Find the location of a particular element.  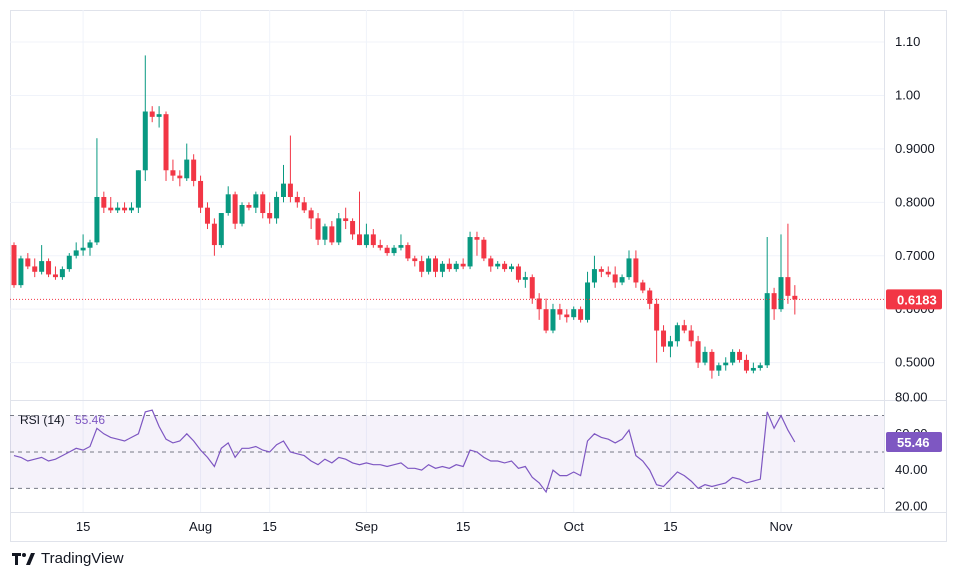

rsi-value-badge: 55.46 is located at coordinates (914, 442).